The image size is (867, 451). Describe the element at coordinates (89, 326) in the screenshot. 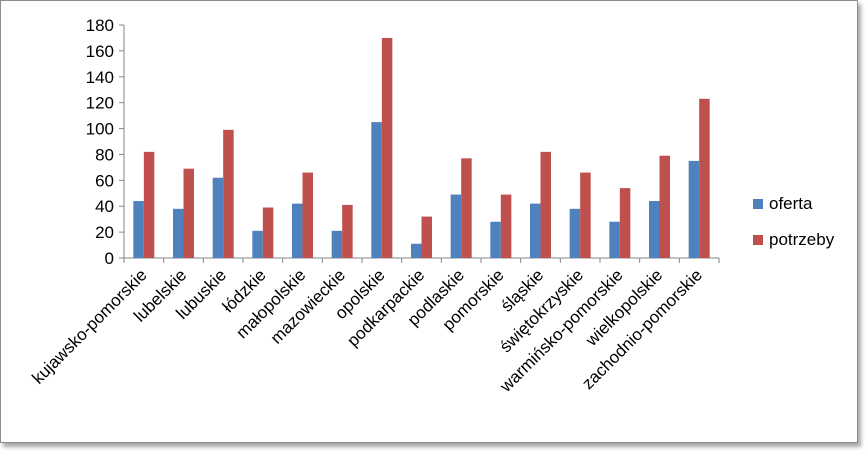

I see `x-tick-label: kujawsko-pomorskie` at that location.